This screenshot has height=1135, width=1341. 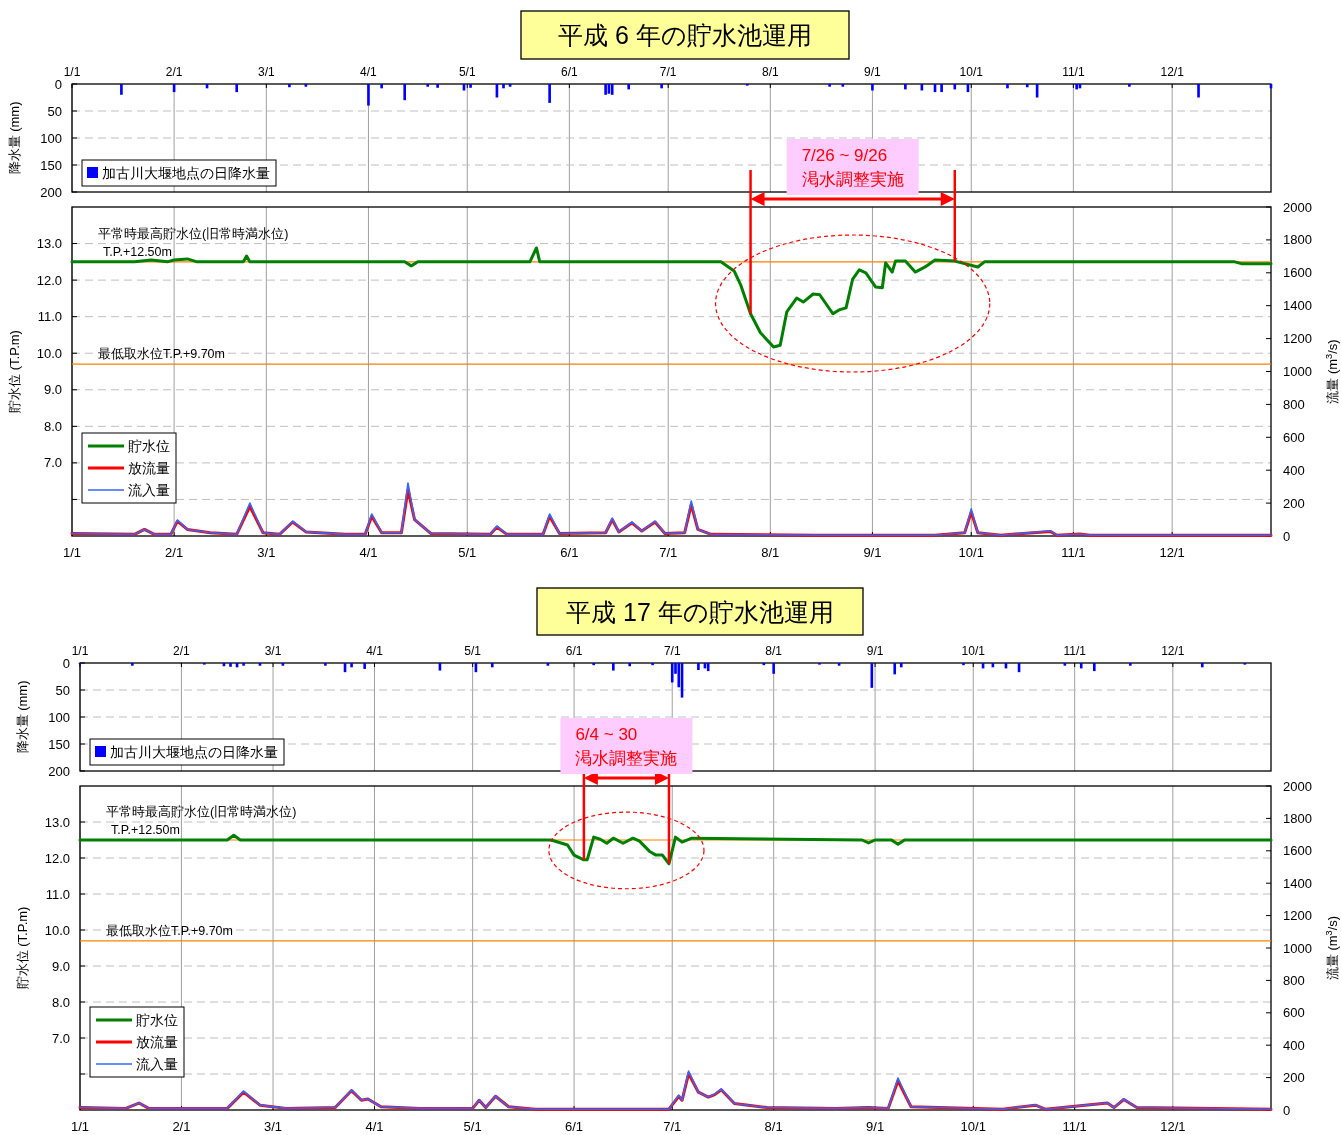 What do you see at coordinates (57, 894) in the screenshot?
I see `y-tick-label: 11.0` at bounding box center [57, 894].